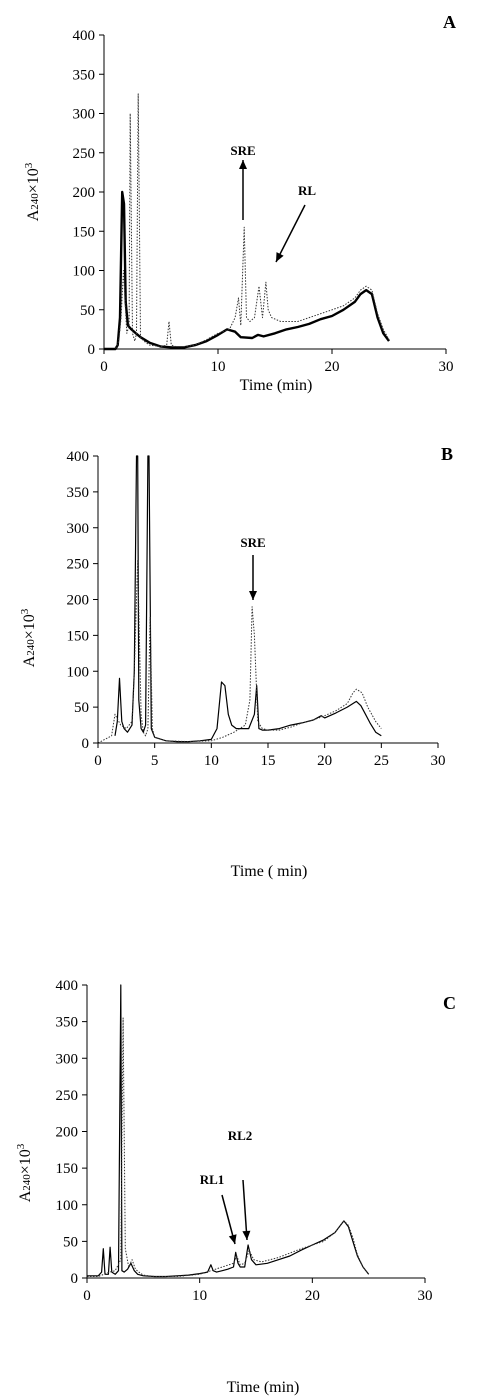 Image resolution: width=491 pixels, height=1399 pixels. Describe the element at coordinates (263, 1387) in the screenshot. I see `x-axis-label-c: Time (min)` at that location.